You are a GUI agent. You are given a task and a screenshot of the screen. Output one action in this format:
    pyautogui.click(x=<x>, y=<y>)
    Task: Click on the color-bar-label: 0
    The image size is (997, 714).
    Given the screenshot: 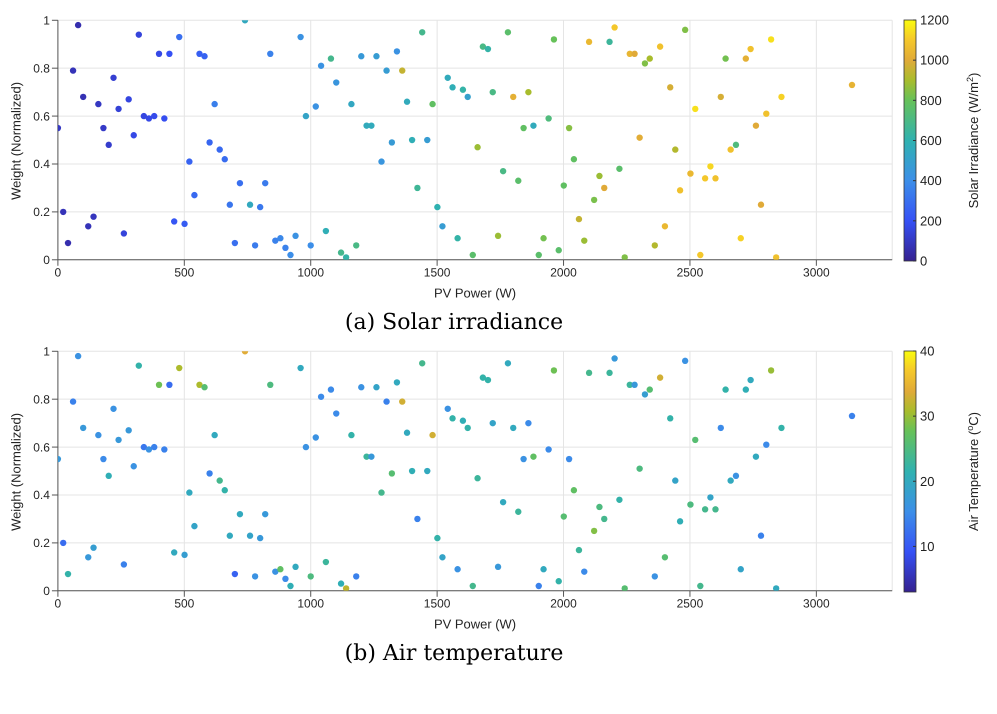 What is the action you would take?
    pyautogui.click(x=924, y=261)
    